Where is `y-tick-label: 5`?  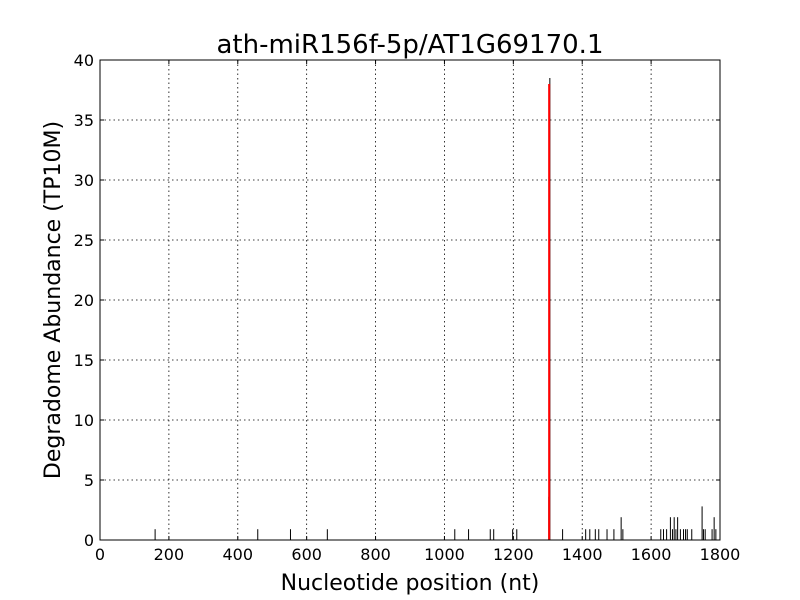 y-tick-label: 5 is located at coordinates (89, 480).